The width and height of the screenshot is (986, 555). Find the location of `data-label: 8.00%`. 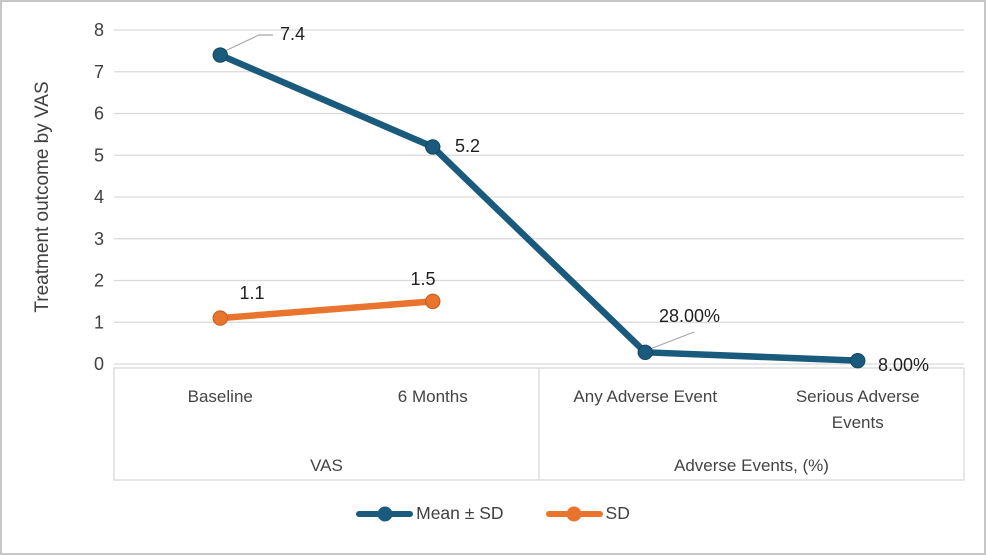

data-label: 8.00% is located at coordinates (903, 365).